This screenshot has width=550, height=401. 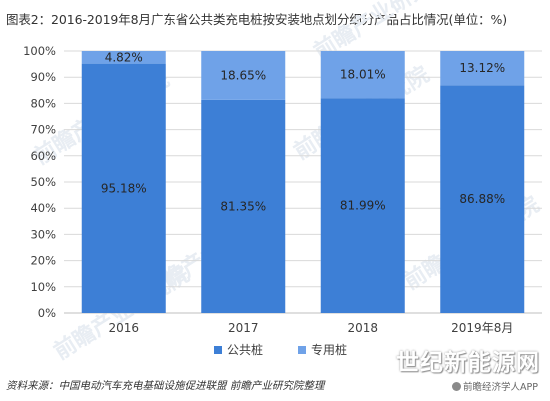 I want to click on legend-label-dedicated: 专用桩, so click(x=329, y=349).